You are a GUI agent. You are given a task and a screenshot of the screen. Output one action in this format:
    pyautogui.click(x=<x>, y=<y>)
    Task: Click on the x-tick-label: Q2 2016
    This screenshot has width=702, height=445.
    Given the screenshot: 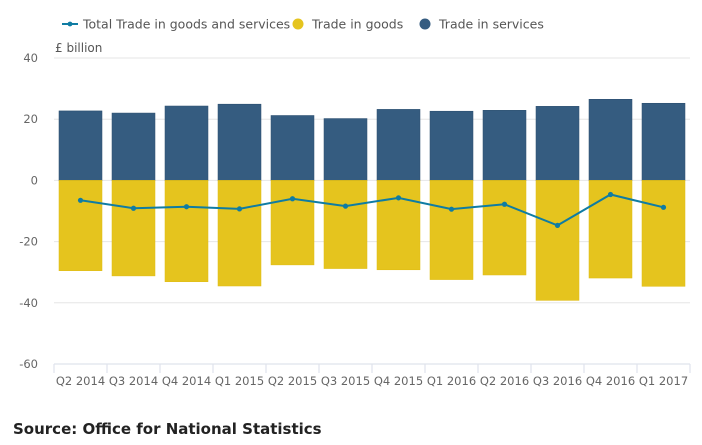 What is the action you would take?
    pyautogui.click(x=504, y=381)
    